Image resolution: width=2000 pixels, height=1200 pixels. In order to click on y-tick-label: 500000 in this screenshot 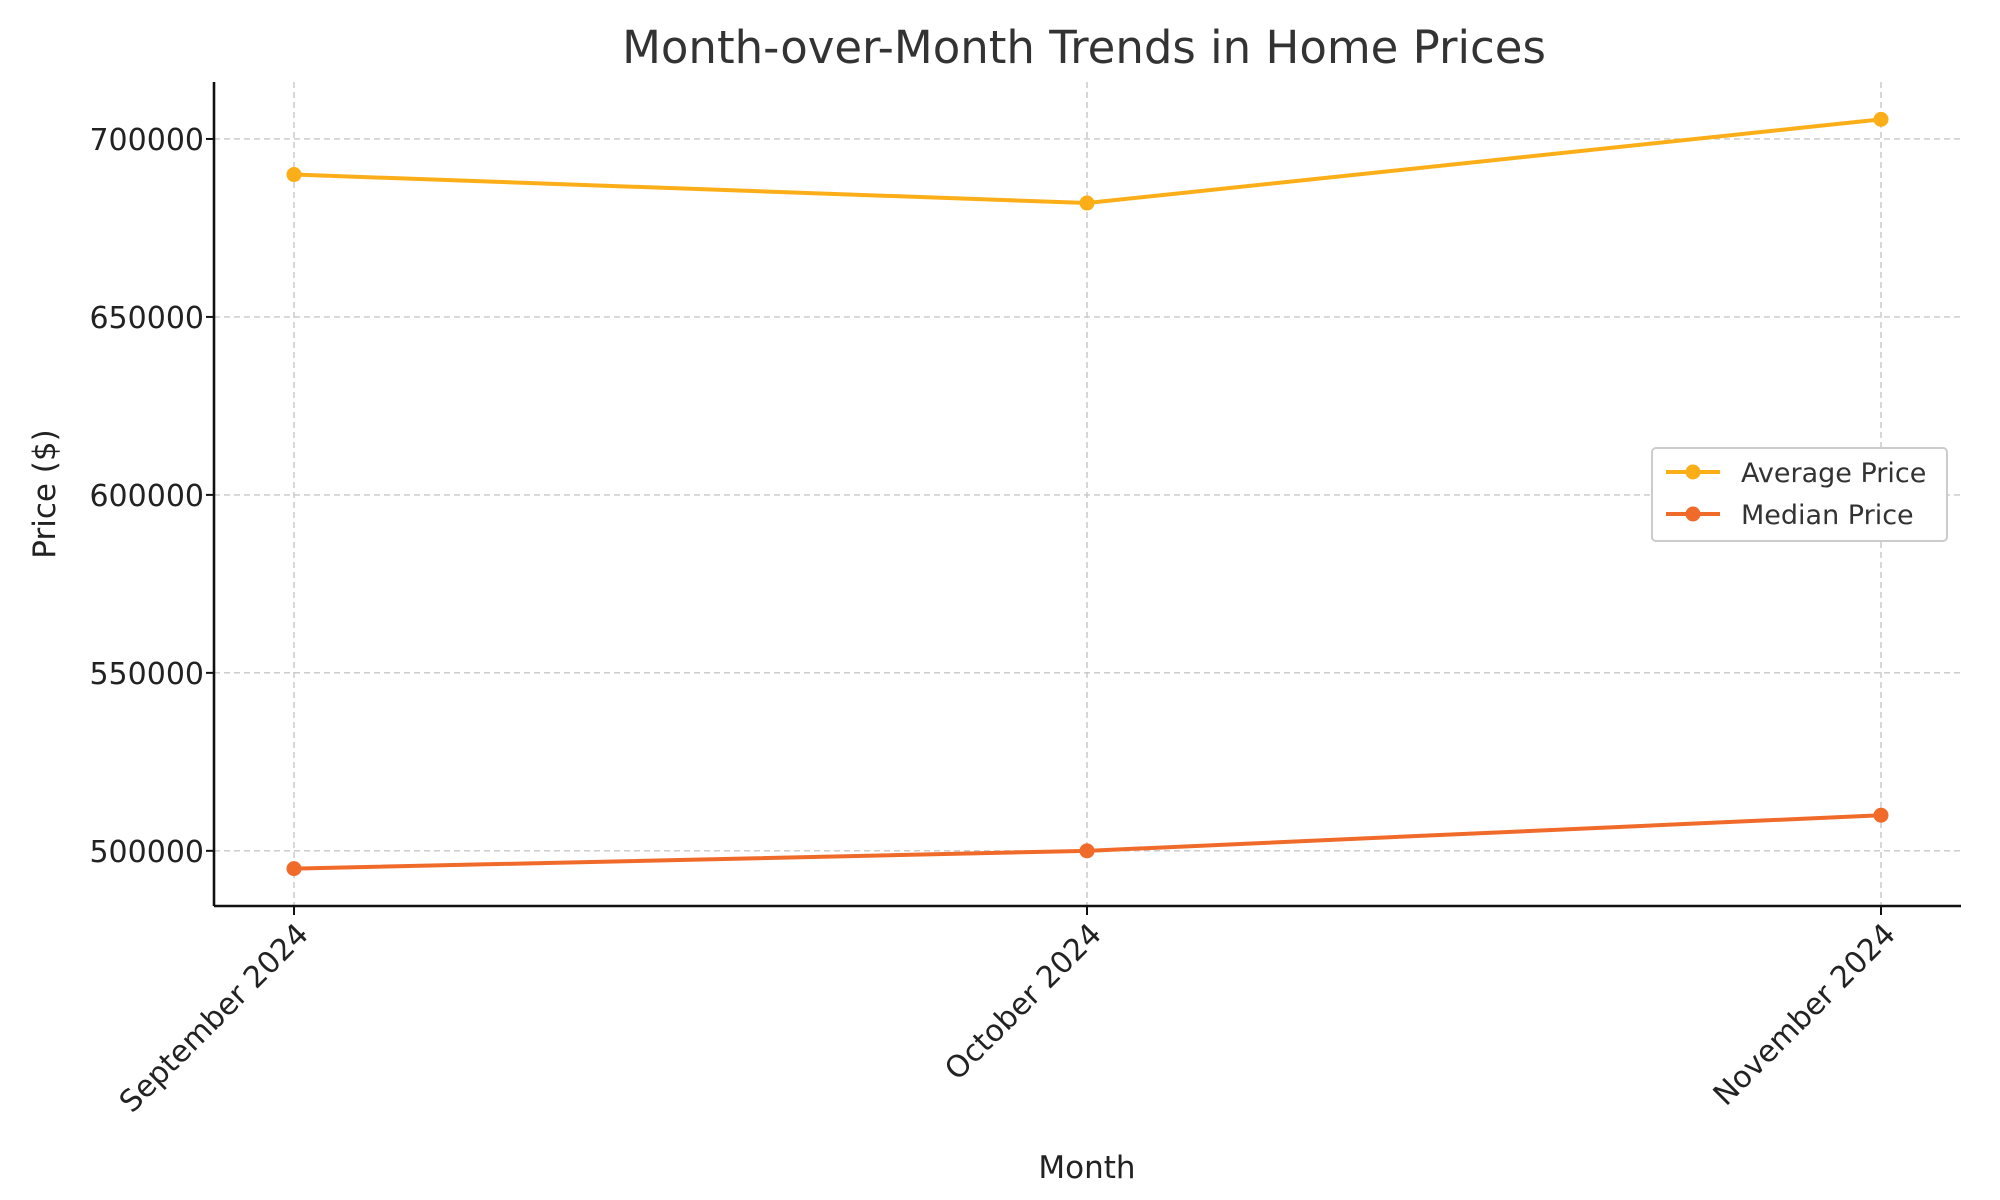, I will do `click(146, 852)`.